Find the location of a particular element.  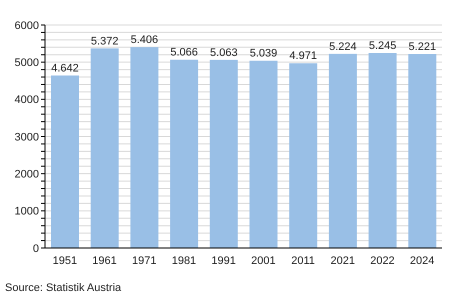

x-tick-label: 2011 is located at coordinates (303, 260).